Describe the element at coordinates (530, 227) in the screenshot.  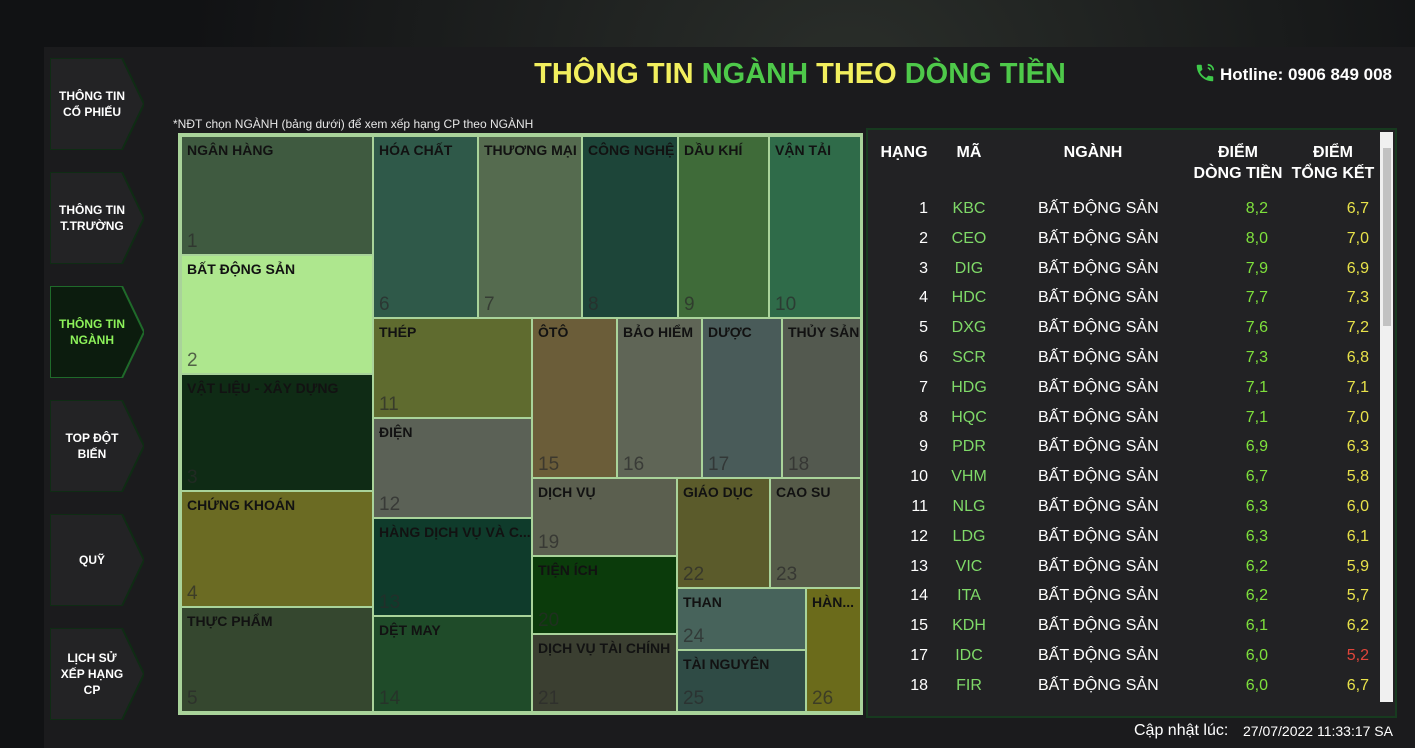
I see `treemap-tile: THƯƠNG MẠI 7` at that location.